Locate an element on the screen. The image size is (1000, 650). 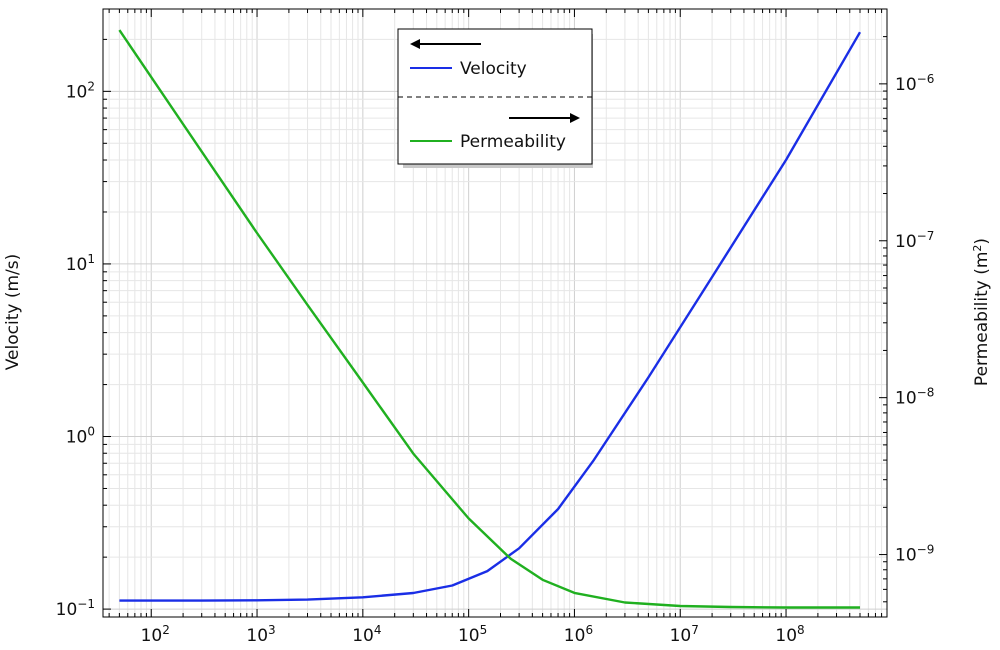
y2-axis-title-after: ) is located at coordinates (982, 241).